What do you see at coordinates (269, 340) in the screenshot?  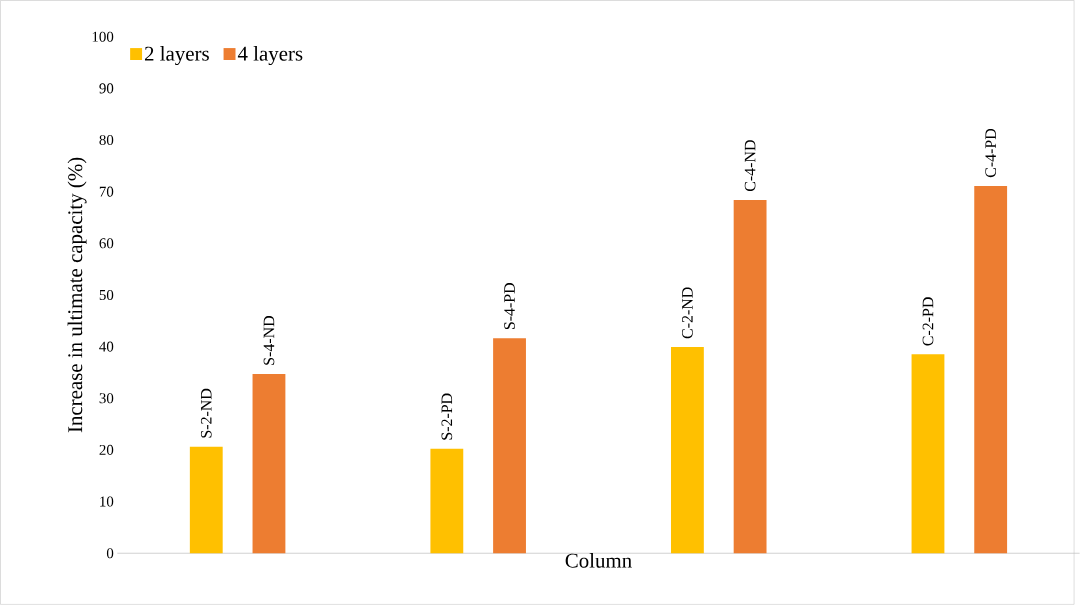 I see `annotation: S-4-ND` at bounding box center [269, 340].